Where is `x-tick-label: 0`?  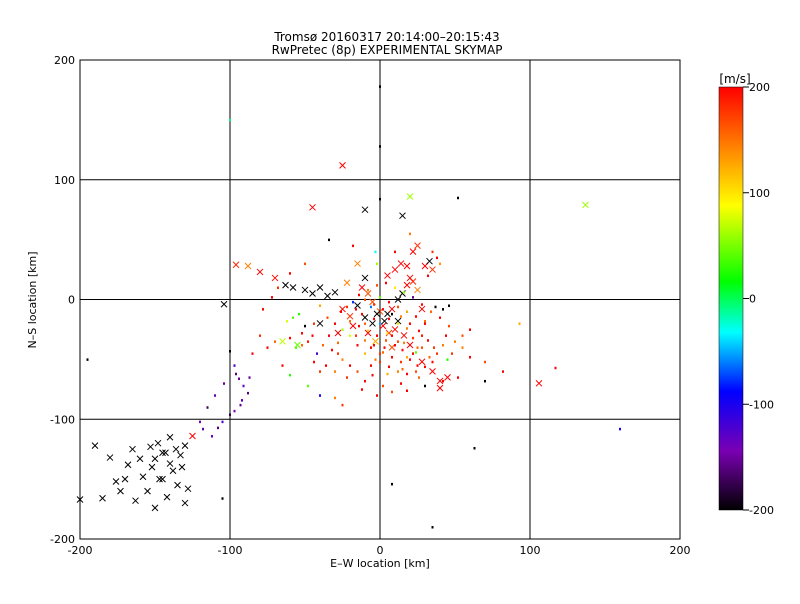
x-tick-label: 0 is located at coordinates (380, 550).